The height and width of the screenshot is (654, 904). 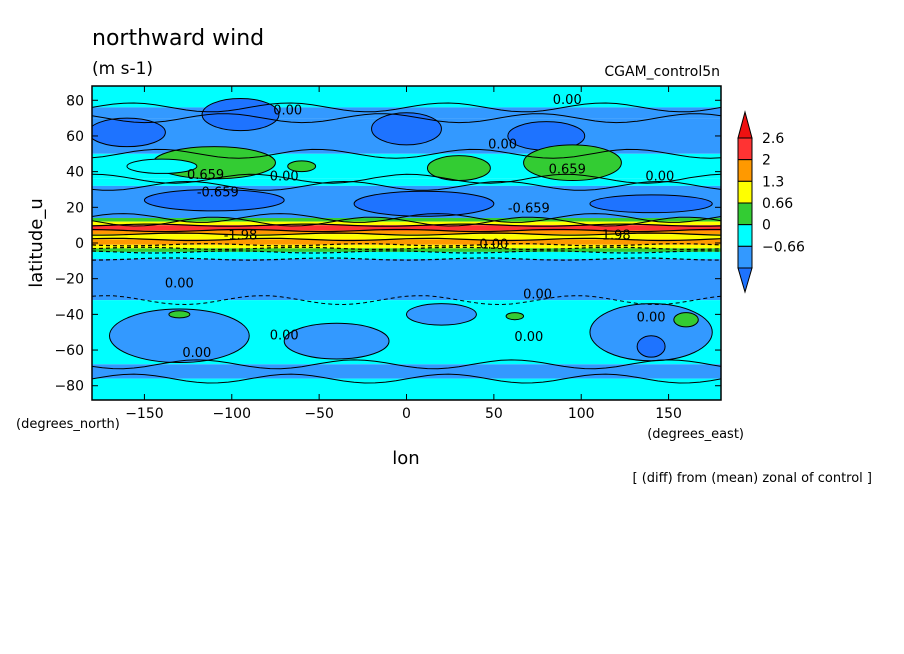 I want to click on colorbar-high-arrow, so click(x=745, y=124).